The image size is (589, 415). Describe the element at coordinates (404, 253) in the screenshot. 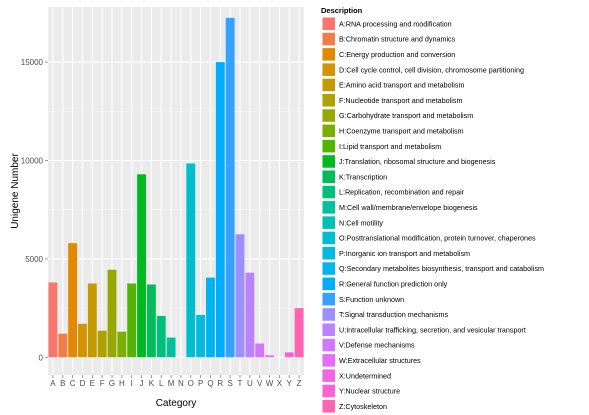

I see `legend-label: P:Inorganic ion transport and metabolism` at that location.